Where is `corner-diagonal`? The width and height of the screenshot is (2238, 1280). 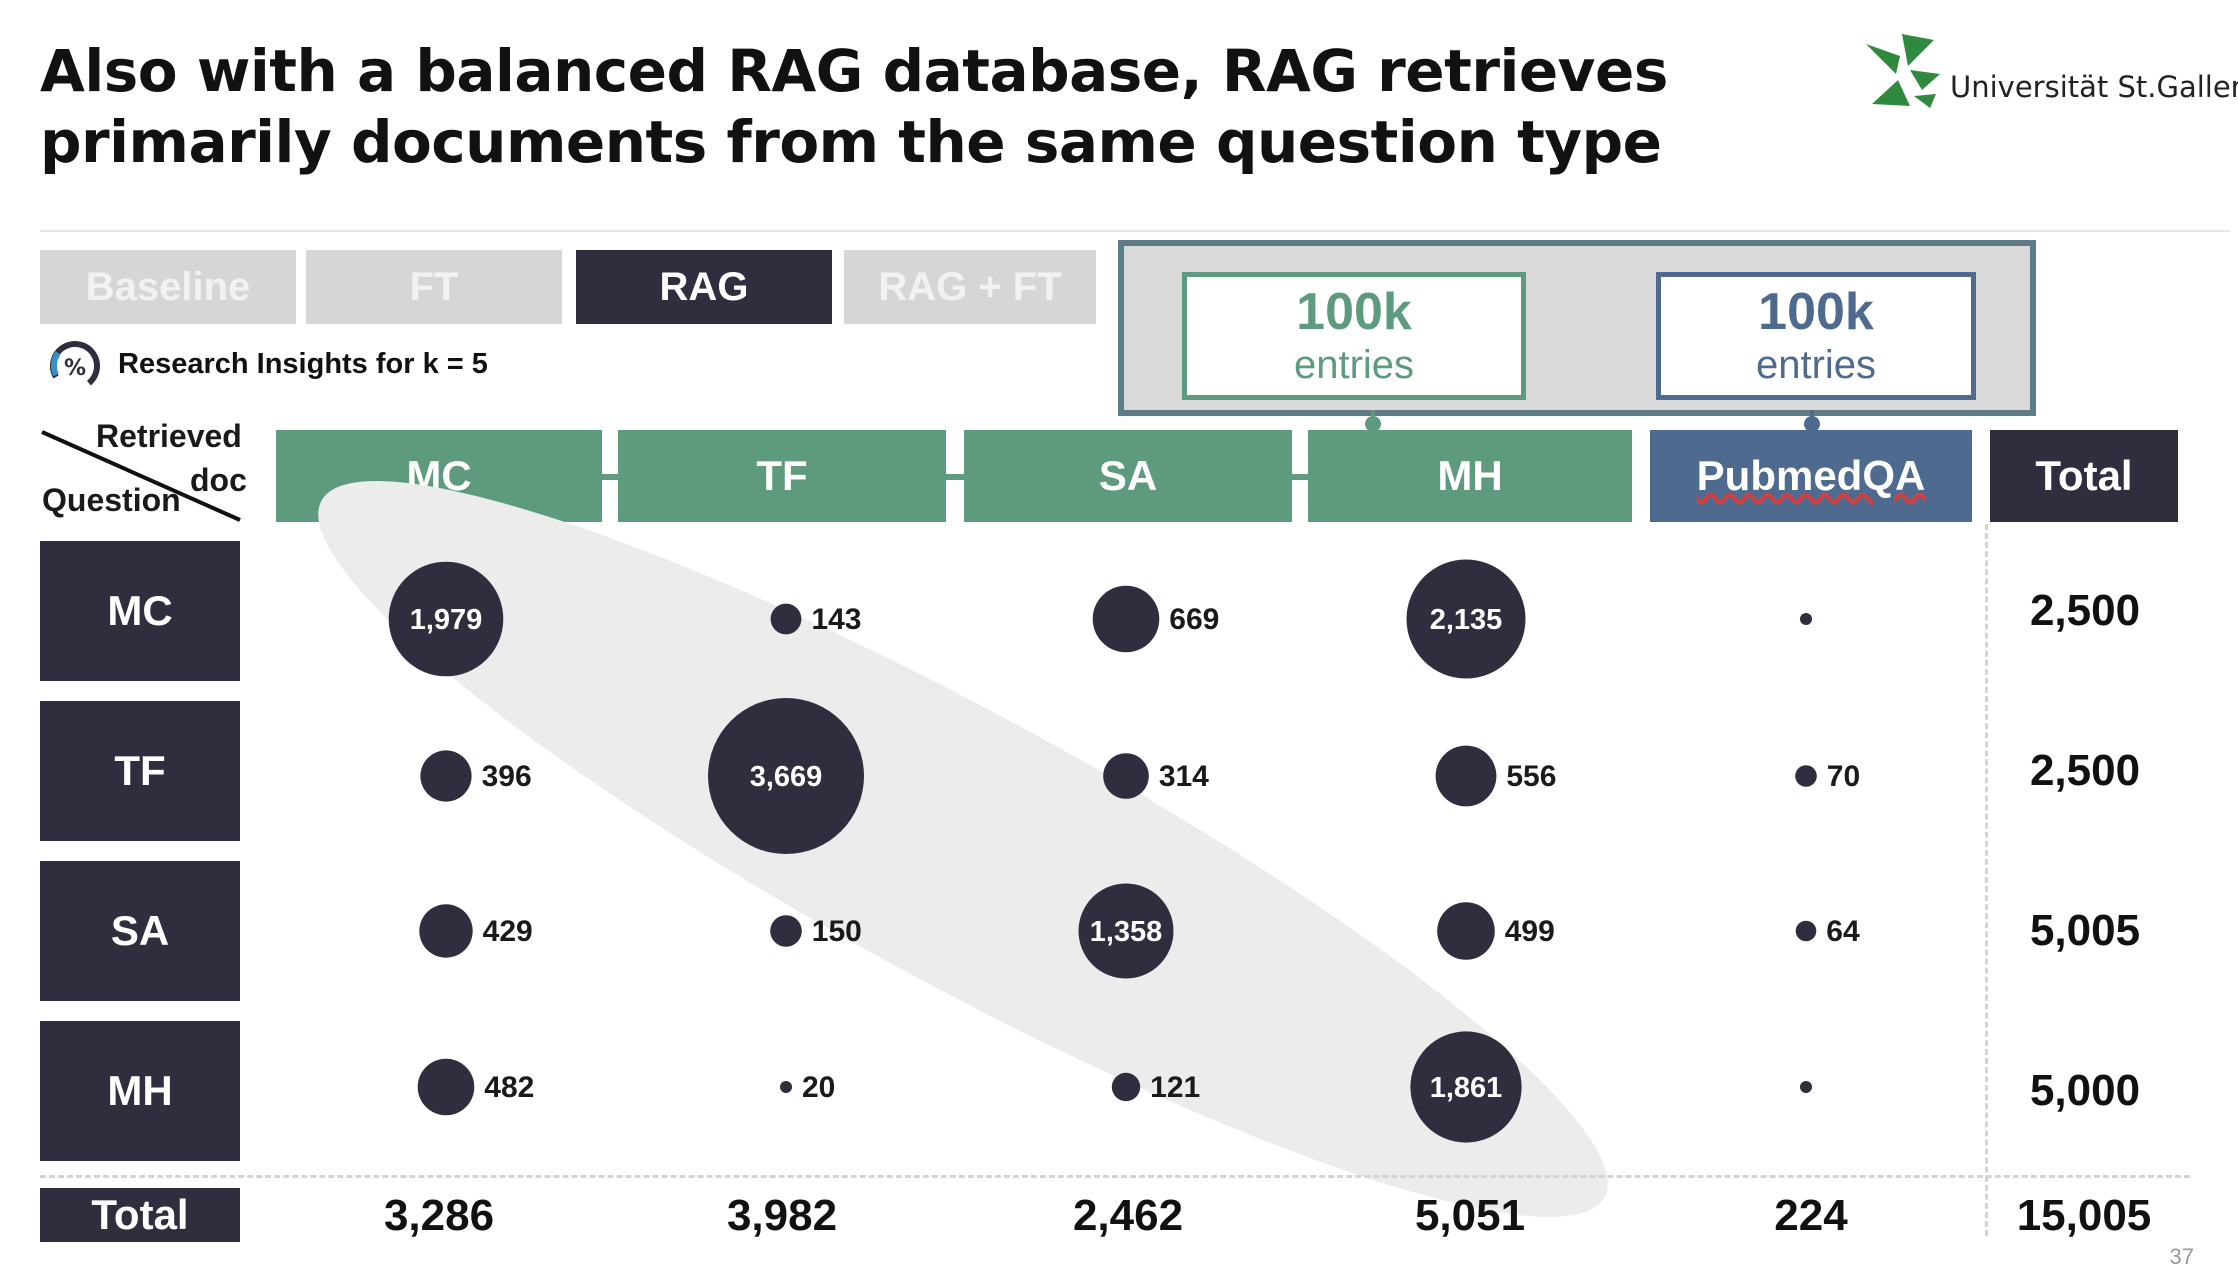
corner-diagonal is located at coordinates (141, 476).